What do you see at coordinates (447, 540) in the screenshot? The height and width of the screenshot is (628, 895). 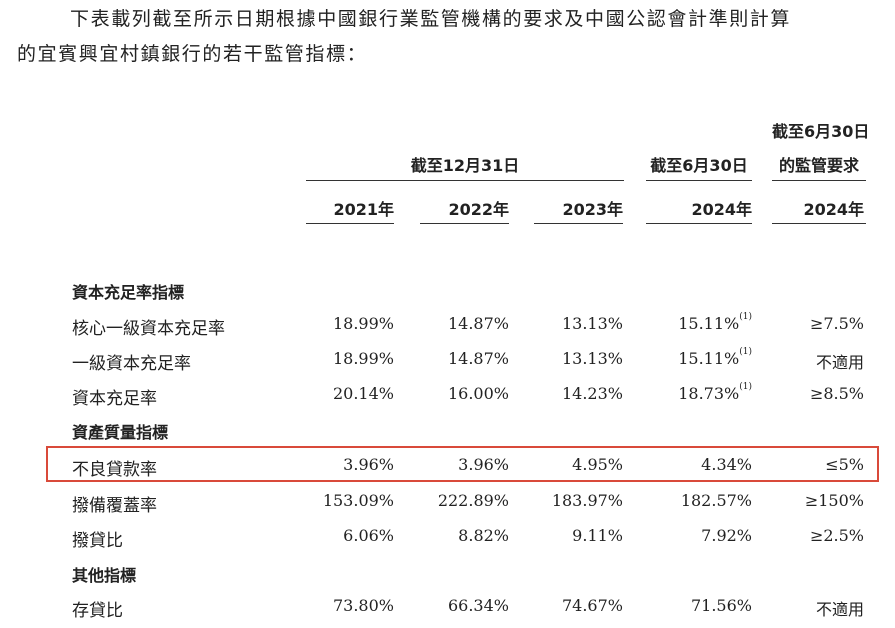 I see `table-row: 撥貸比 6.06% 8.82% 9.11% 7.92% ≥2.5%` at bounding box center [447, 540].